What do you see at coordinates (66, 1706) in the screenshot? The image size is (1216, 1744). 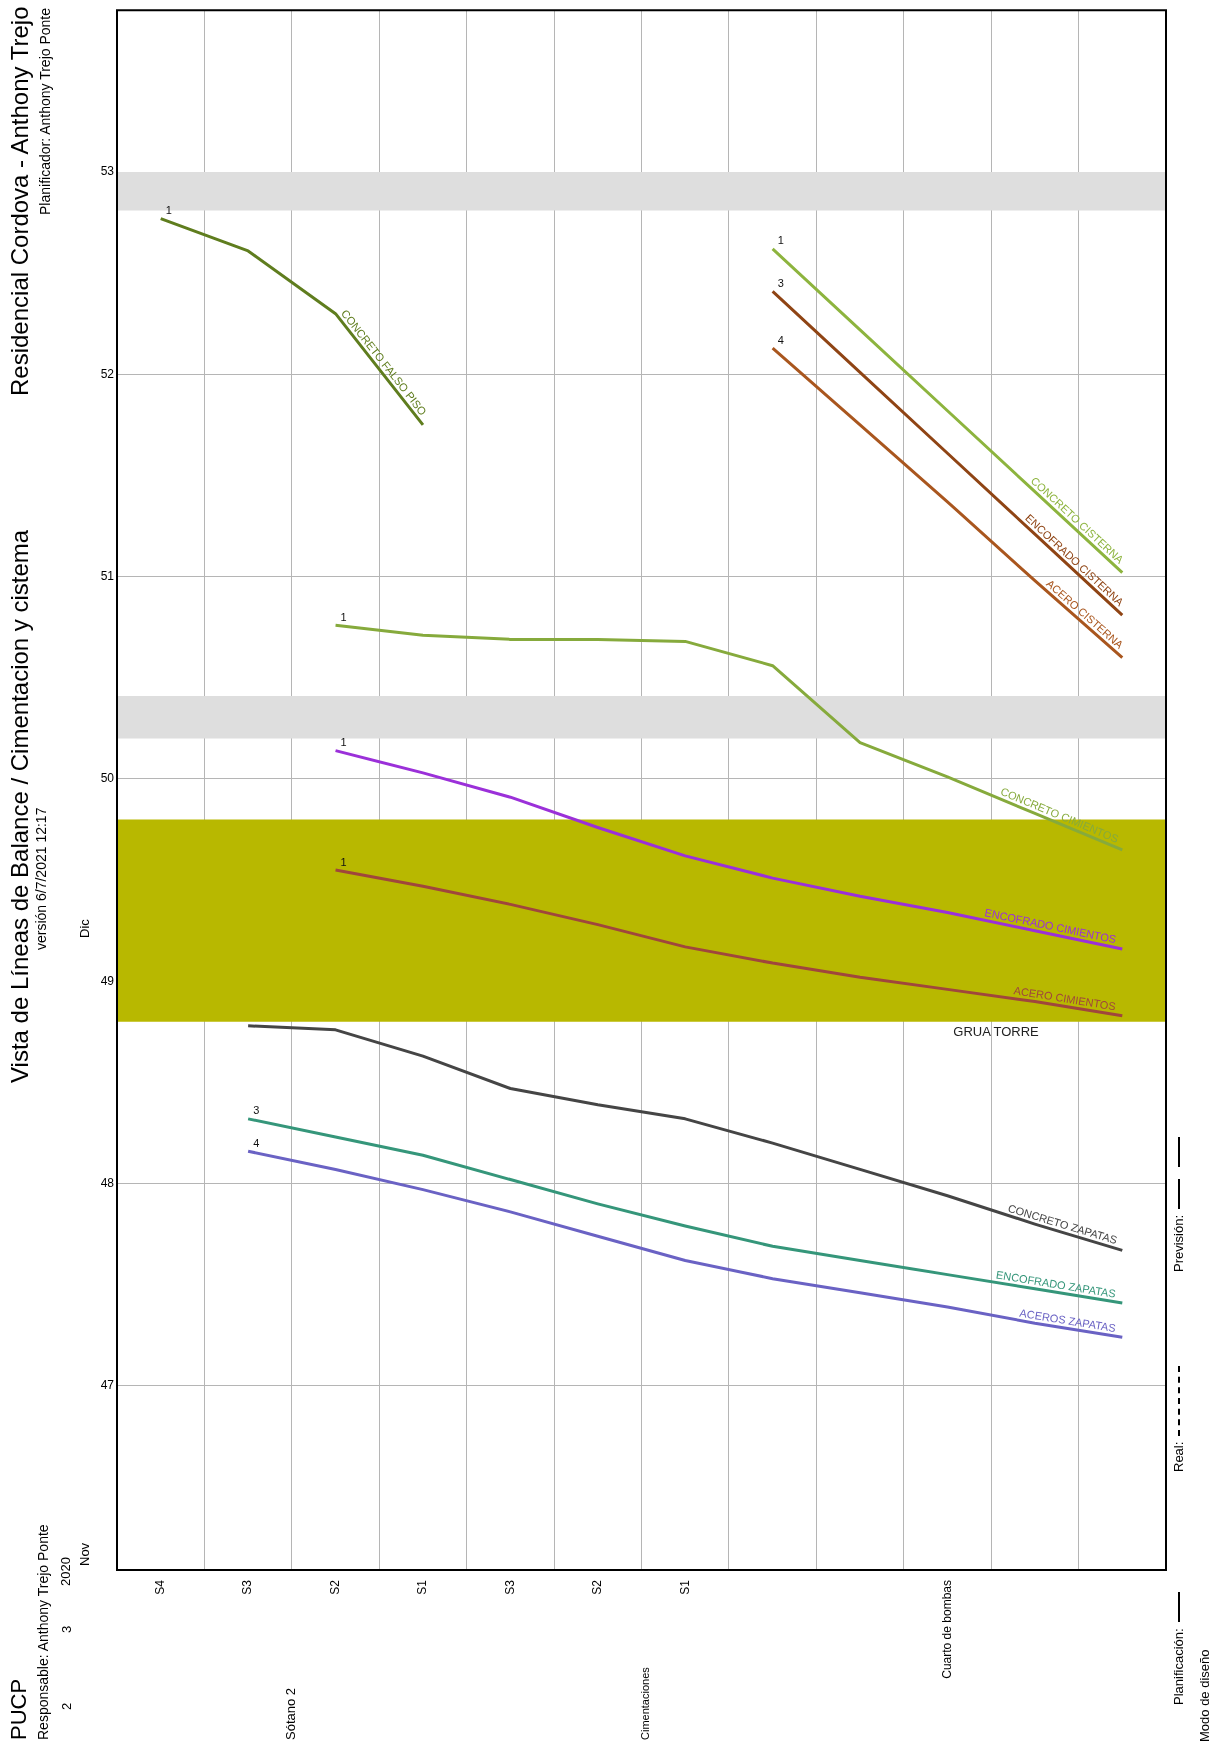 I see `text: 2` at bounding box center [66, 1706].